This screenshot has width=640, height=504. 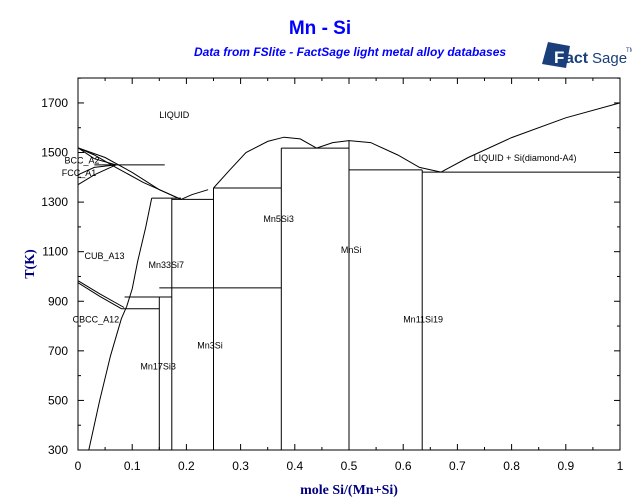 I want to click on x-tick-label: 0.4, so click(x=294, y=466).